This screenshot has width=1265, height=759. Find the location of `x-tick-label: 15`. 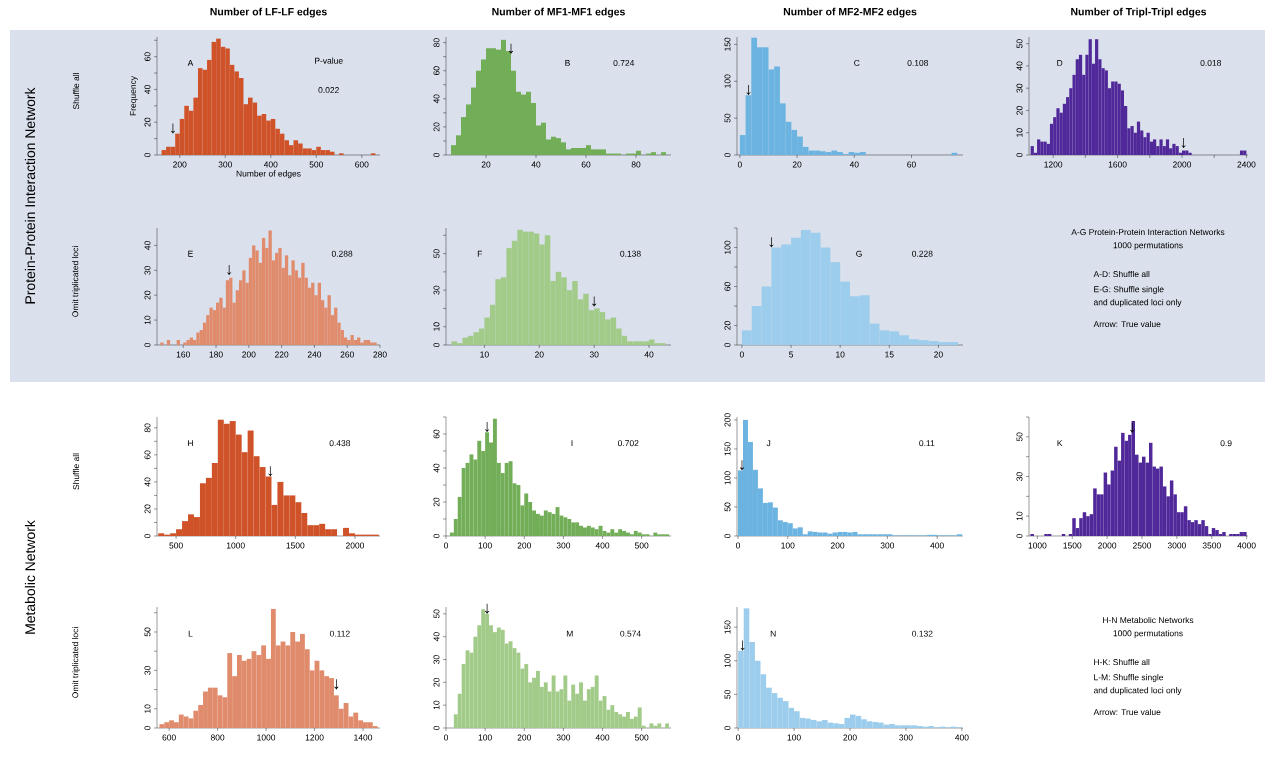

x-tick-label: 15 is located at coordinates (889, 354).